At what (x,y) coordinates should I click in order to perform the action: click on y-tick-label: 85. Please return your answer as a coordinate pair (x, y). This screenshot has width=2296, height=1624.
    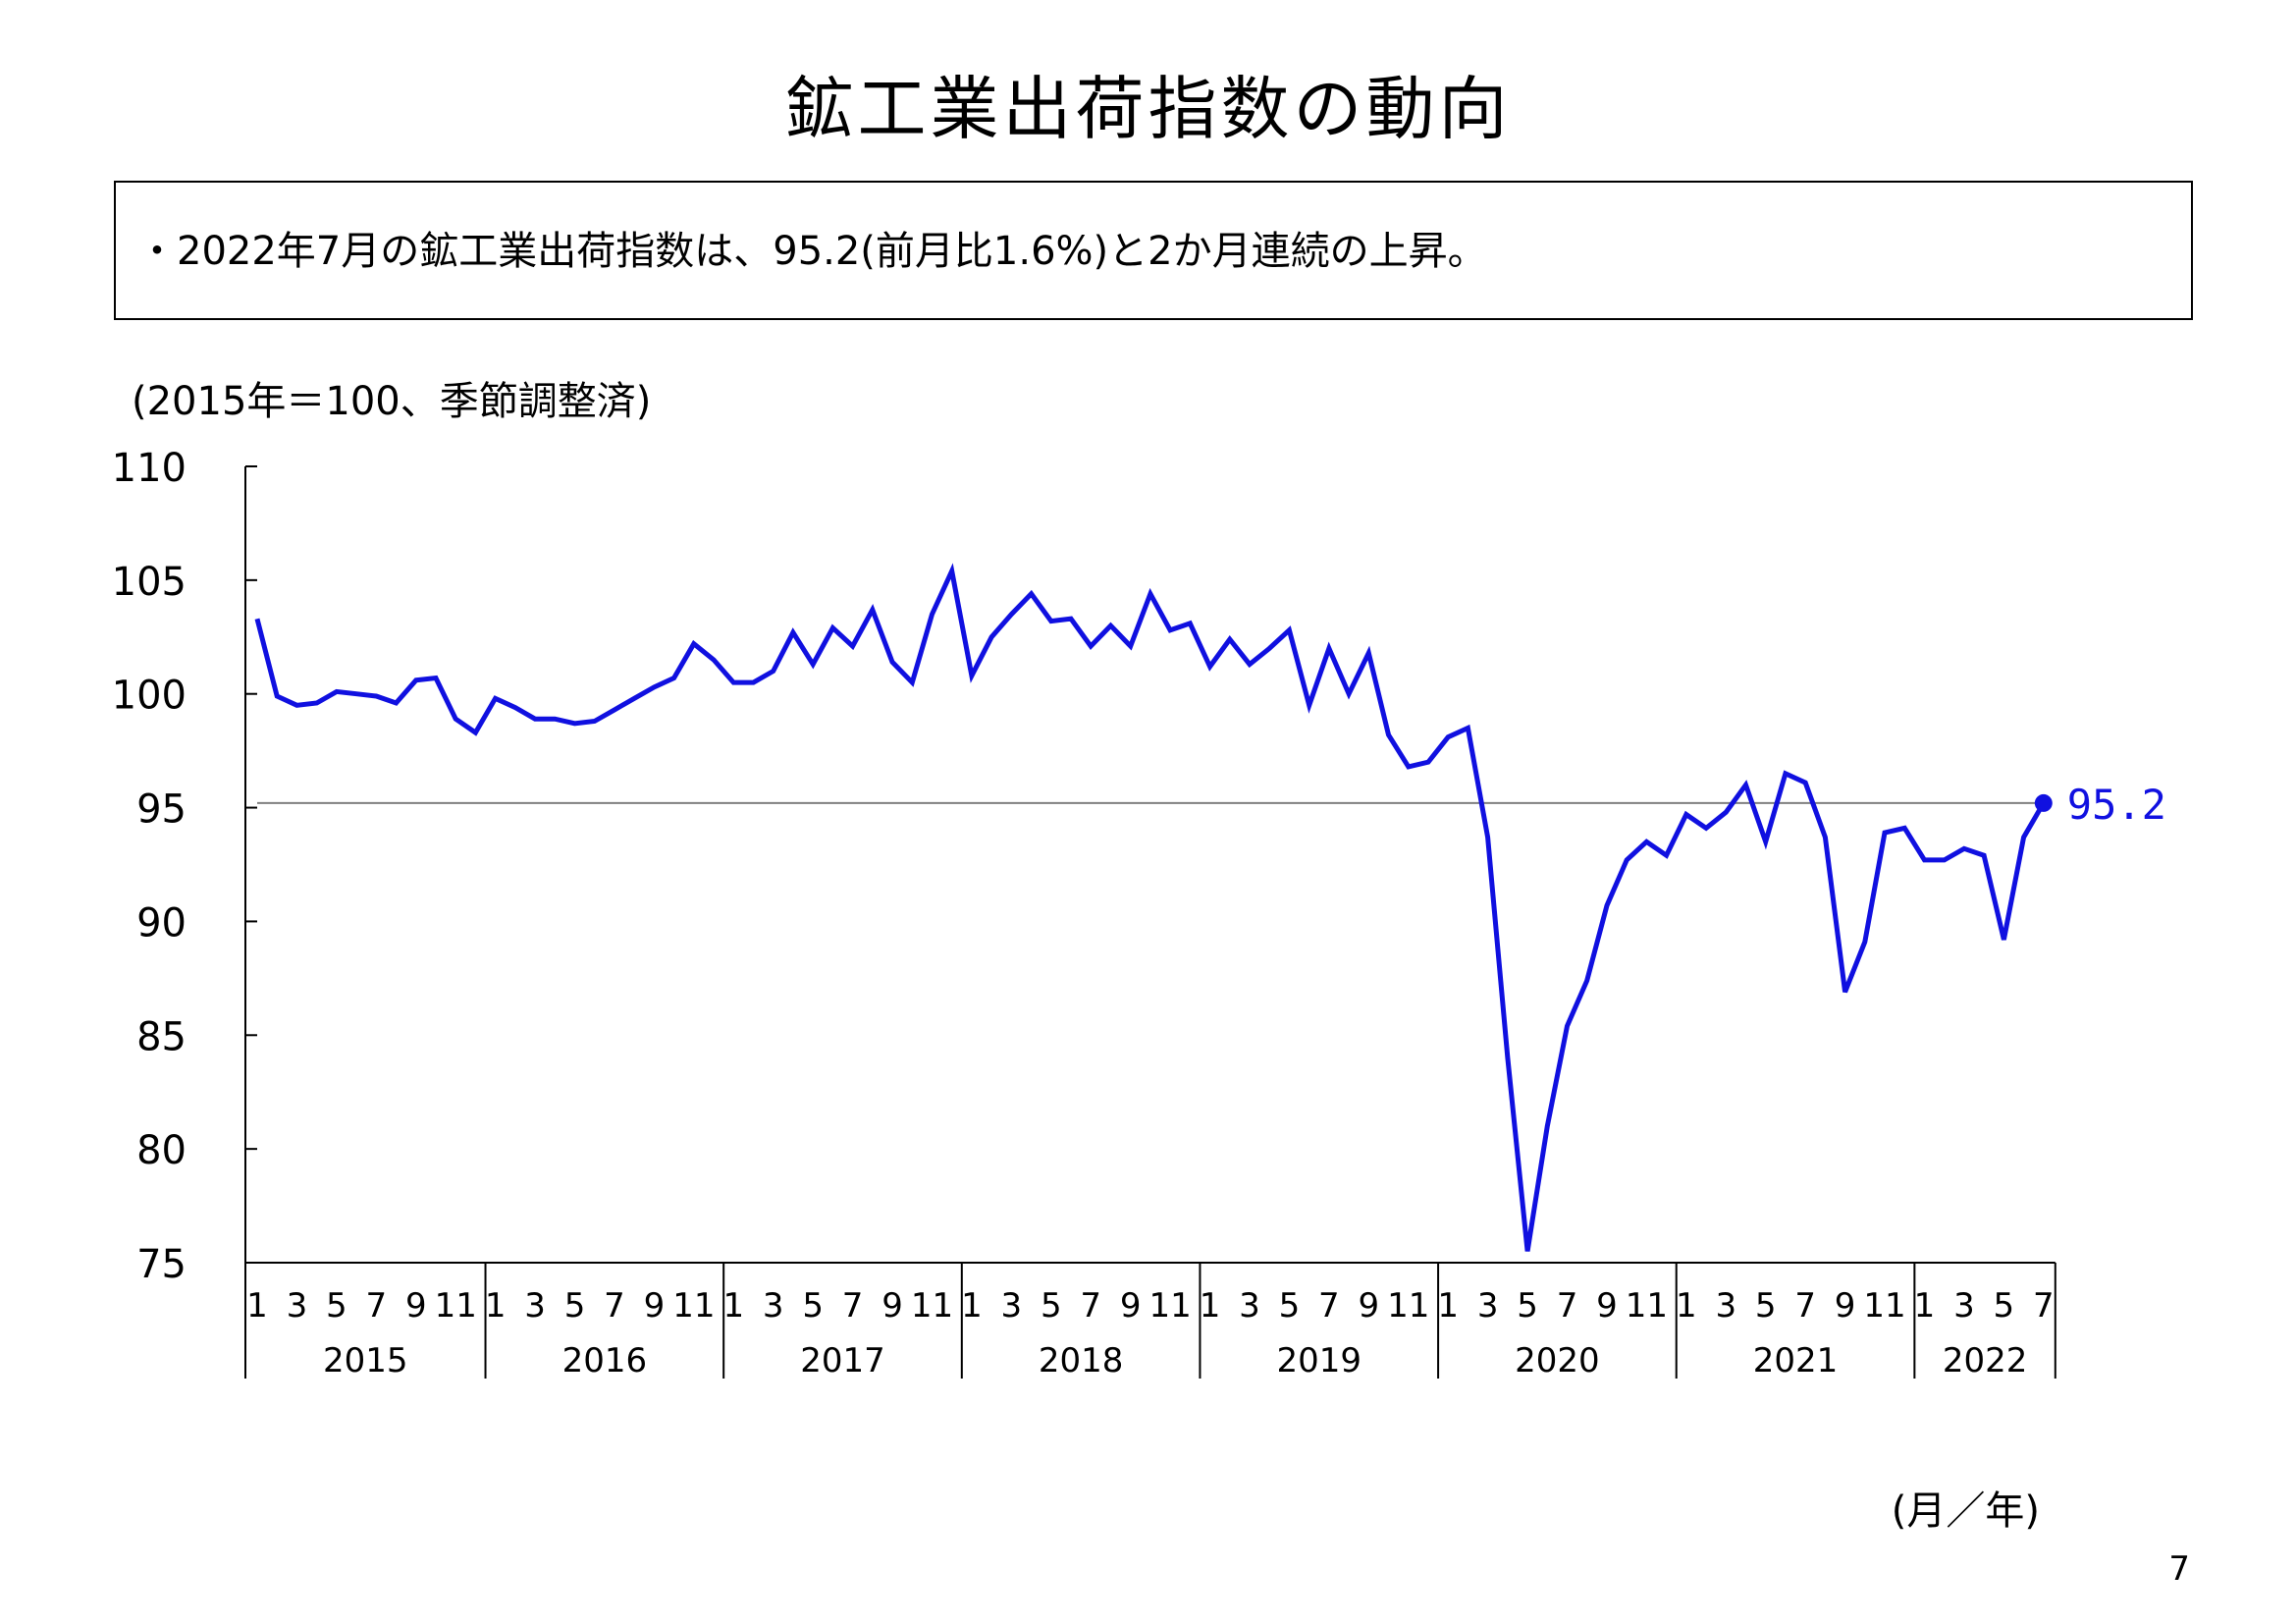
    Looking at the image, I should click on (161, 1036).